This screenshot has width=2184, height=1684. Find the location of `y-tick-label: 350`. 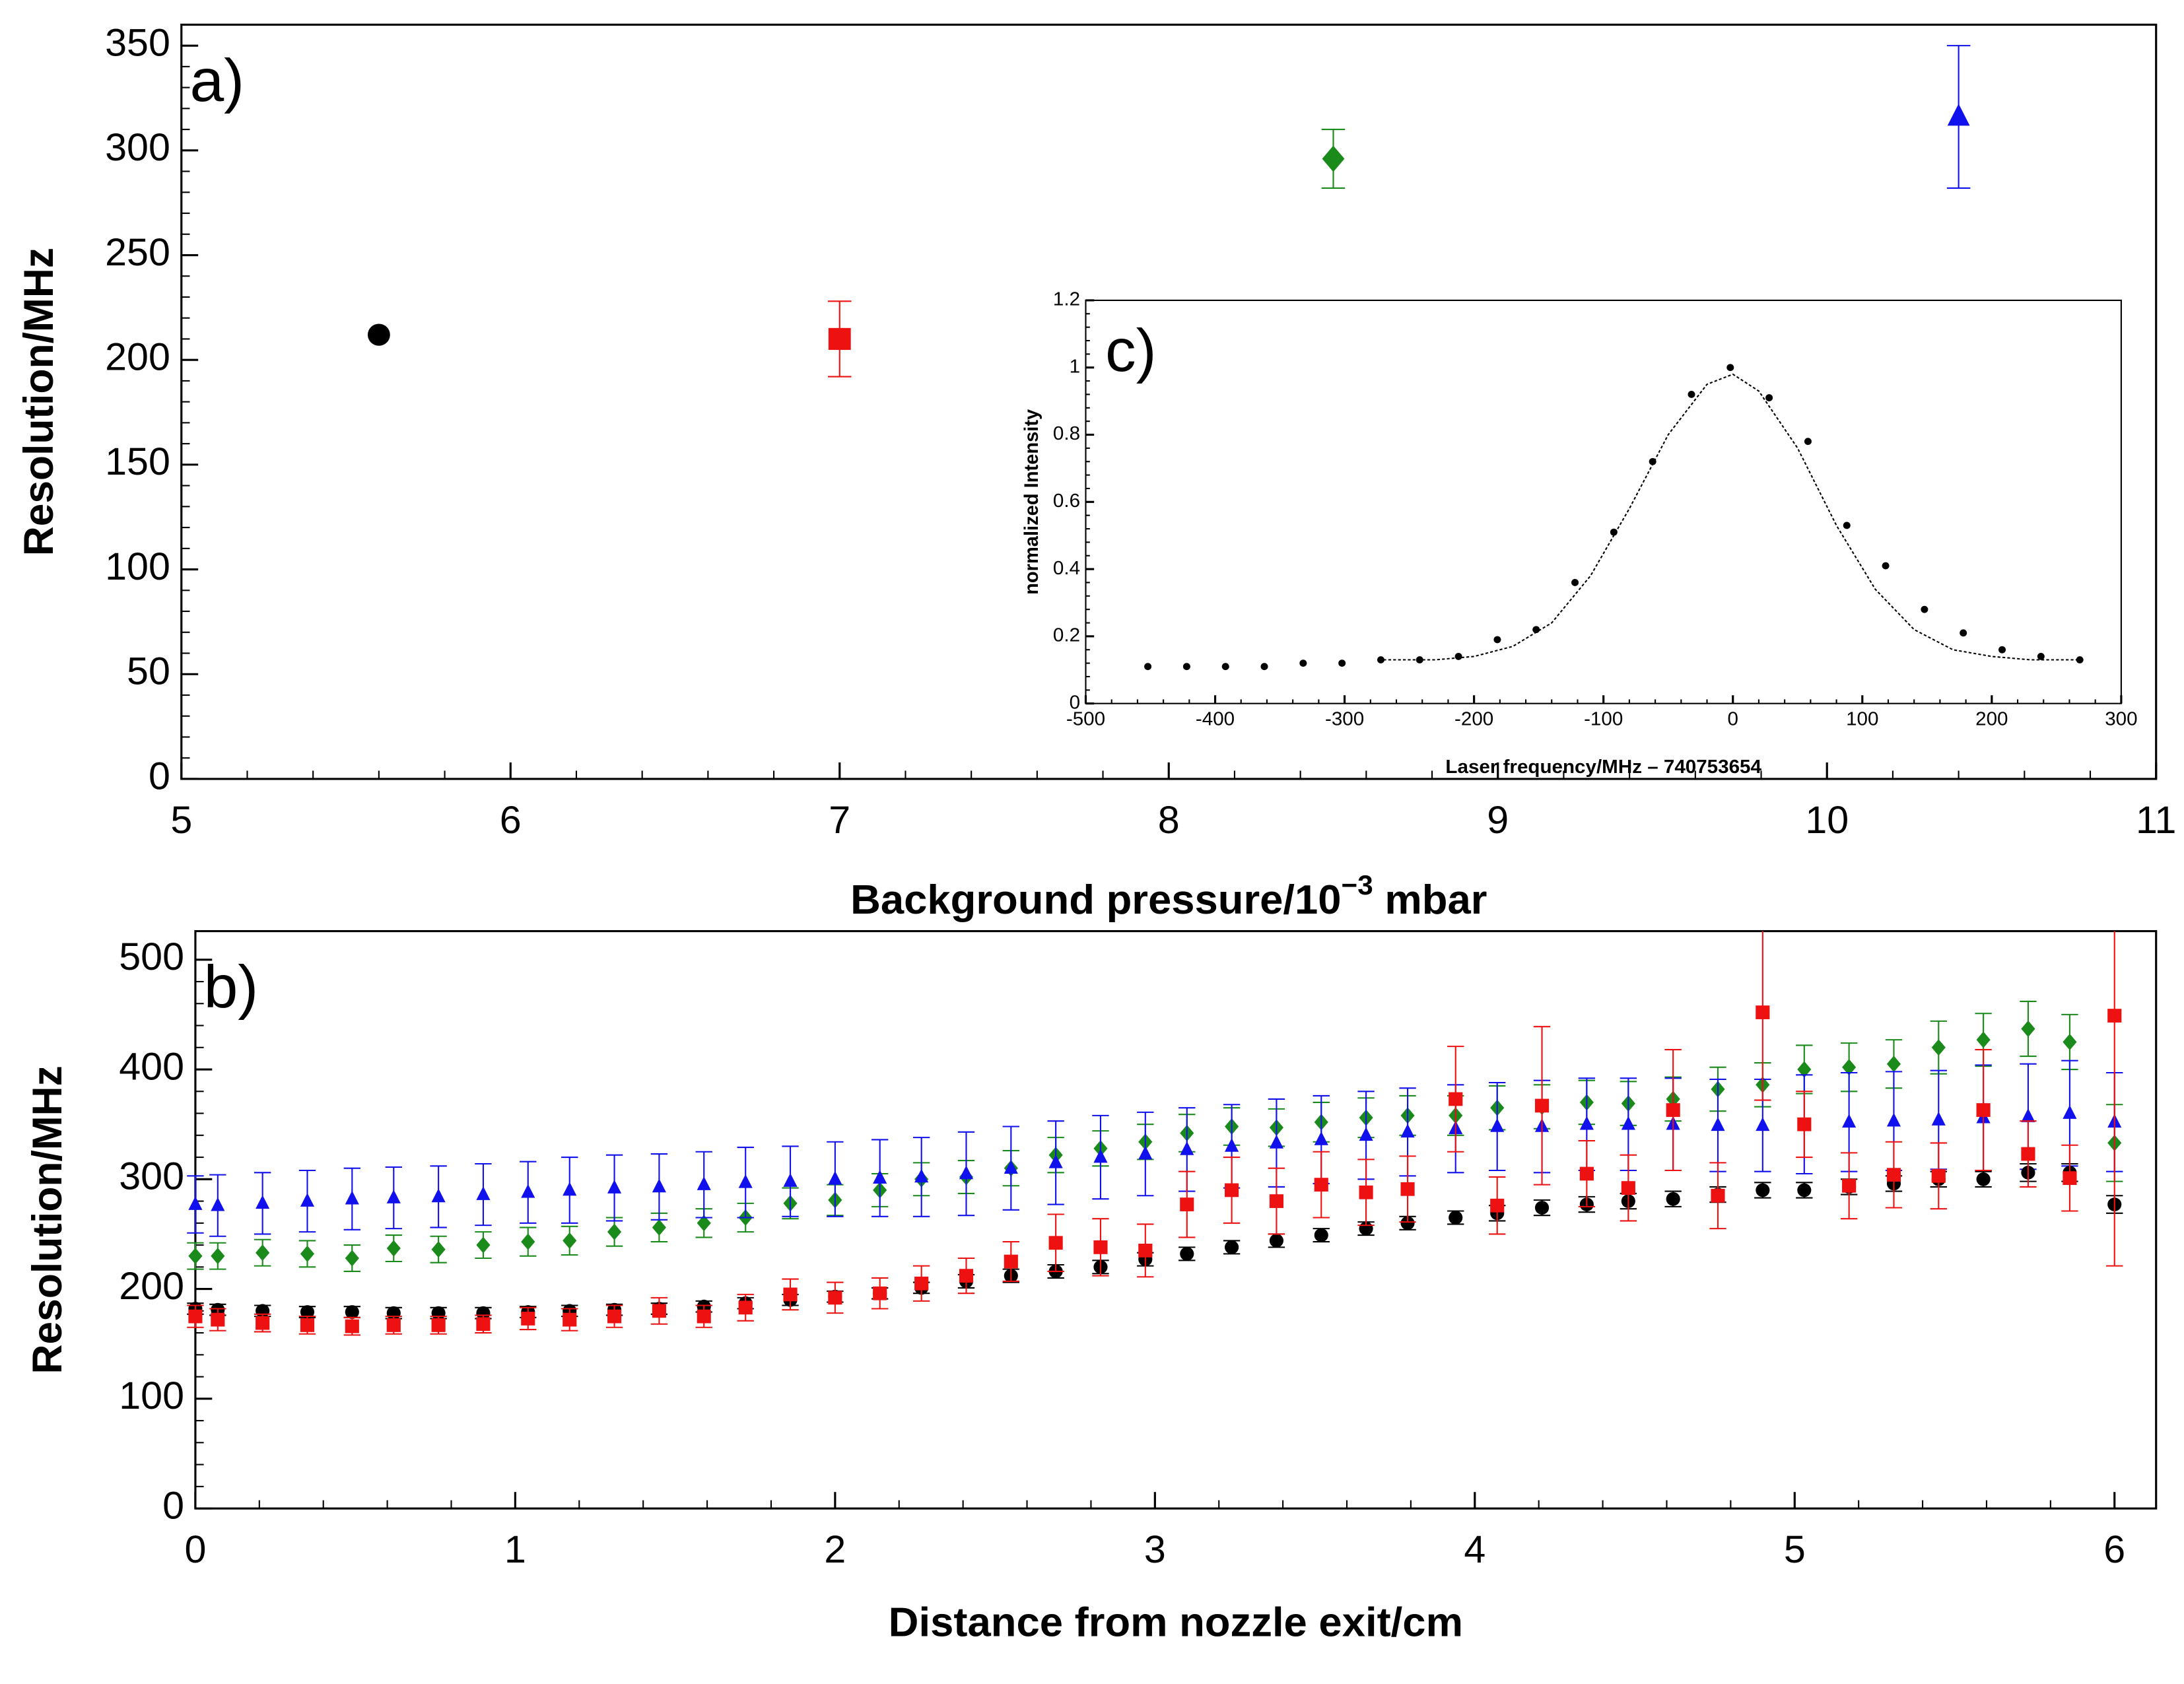

y-tick-label: 350 is located at coordinates (137, 43).